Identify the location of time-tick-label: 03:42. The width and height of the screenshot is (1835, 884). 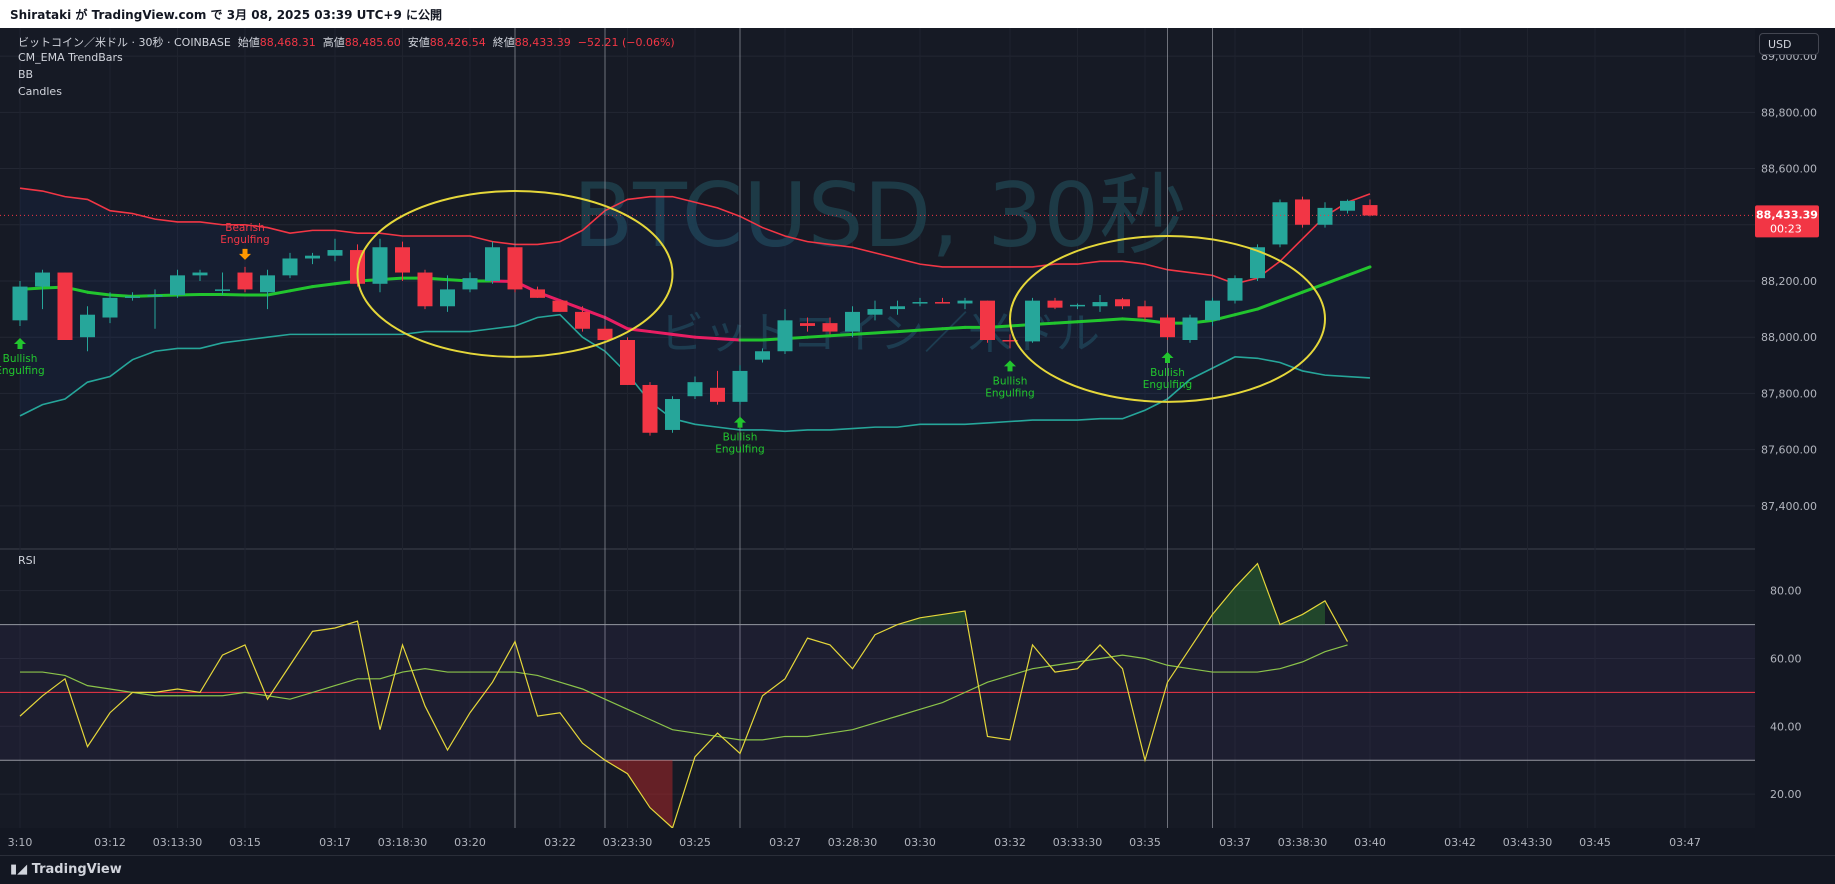
(1460, 842).